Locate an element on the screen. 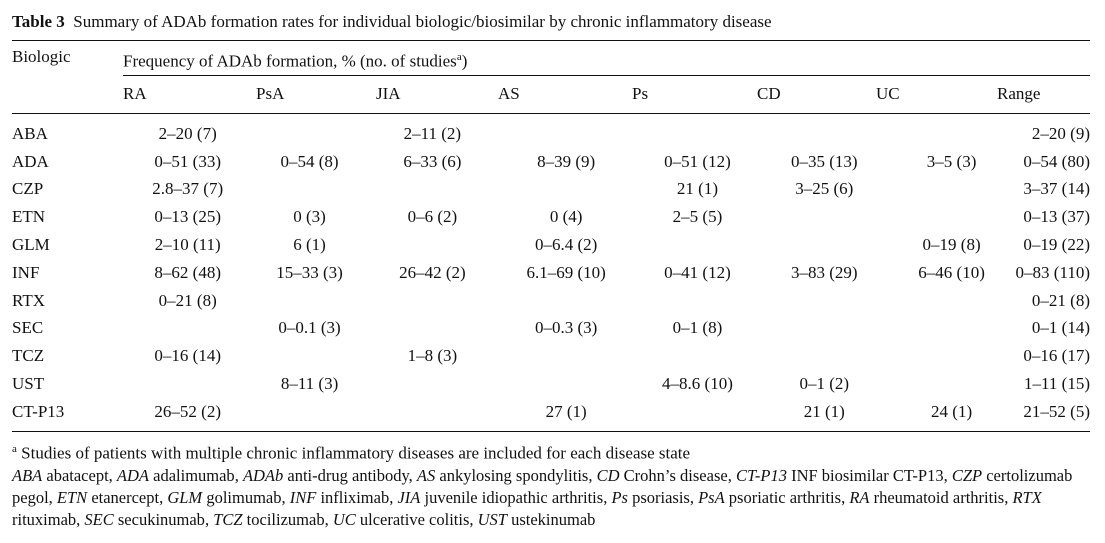  bottom-rule is located at coordinates (551, 431).